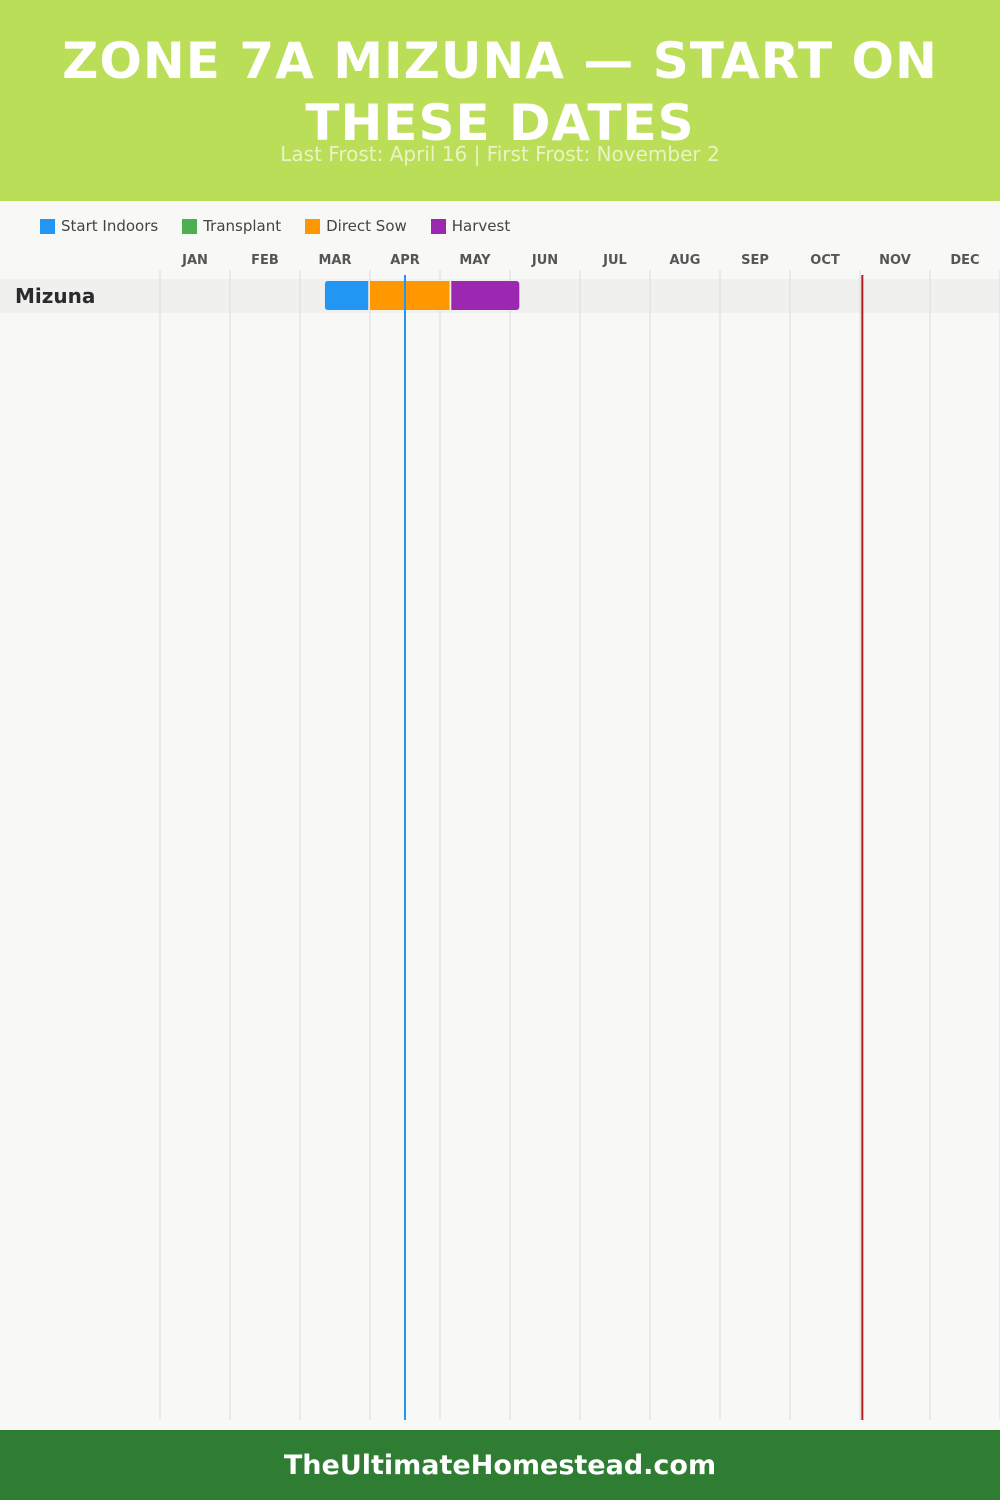  I want to click on legend-label: Direct Sow, so click(366, 226).